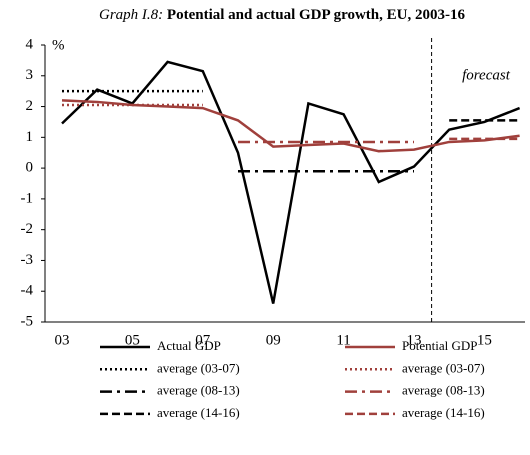  Describe the element at coordinates (189, 345) in the screenshot. I see `legend-label: Actual GDP` at that location.